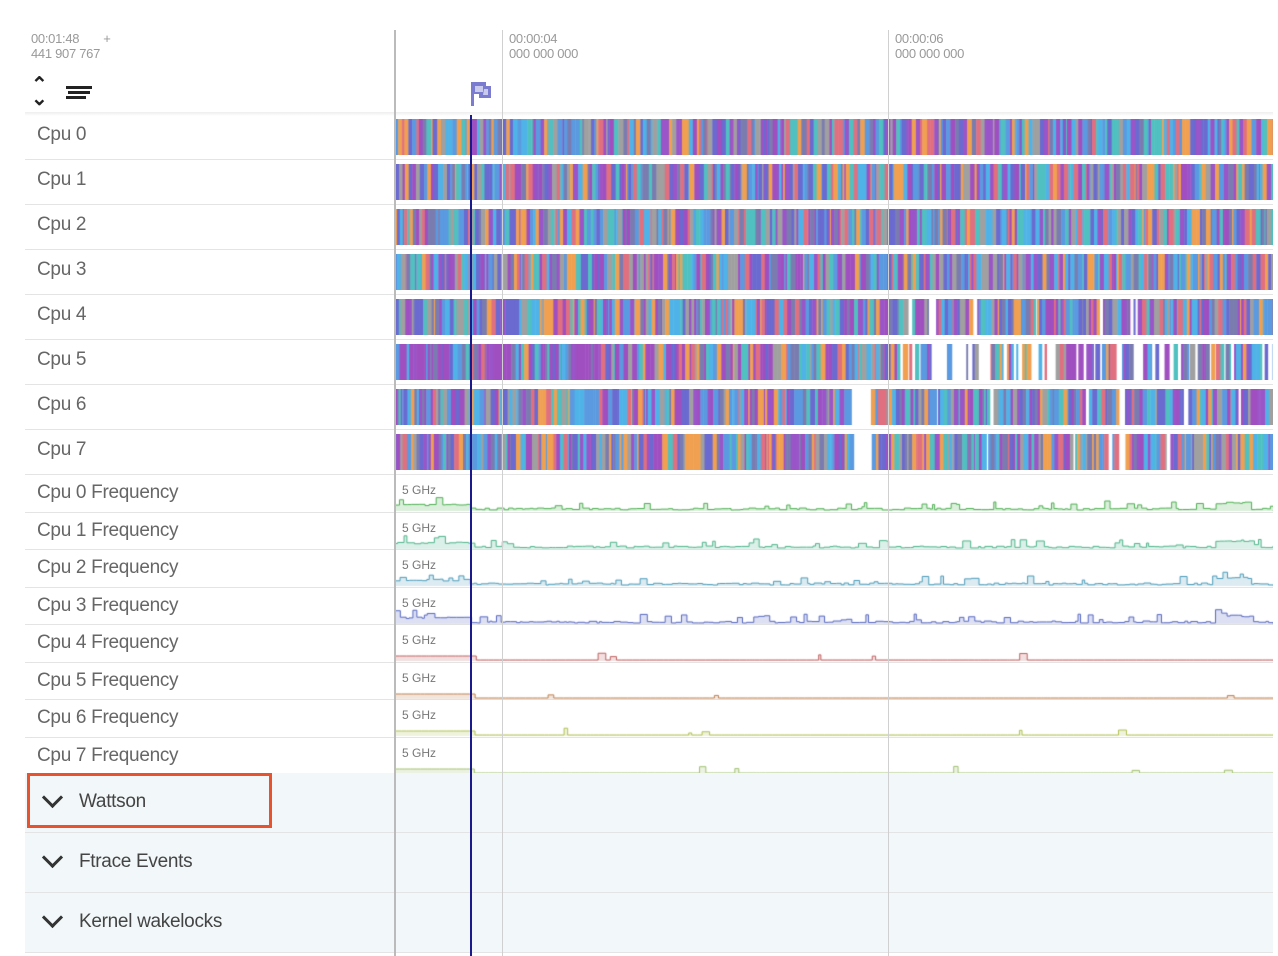 This screenshot has height=956, width=1278. Describe the element at coordinates (108, 605) in the screenshot. I see `track-label: Cpu 3 Frequency` at that location.